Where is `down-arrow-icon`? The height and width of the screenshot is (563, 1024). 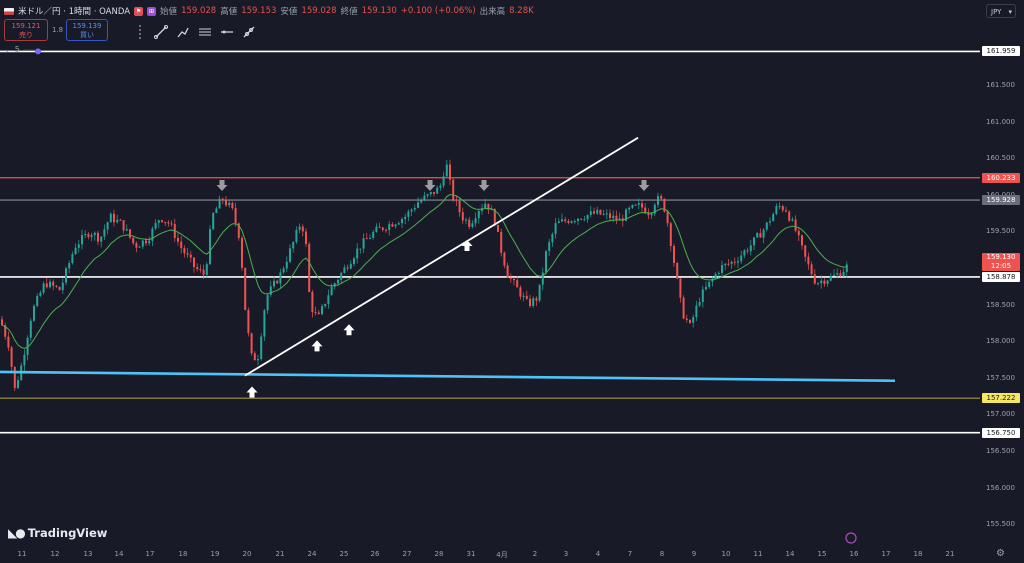 down-arrow-icon is located at coordinates (644, 185).